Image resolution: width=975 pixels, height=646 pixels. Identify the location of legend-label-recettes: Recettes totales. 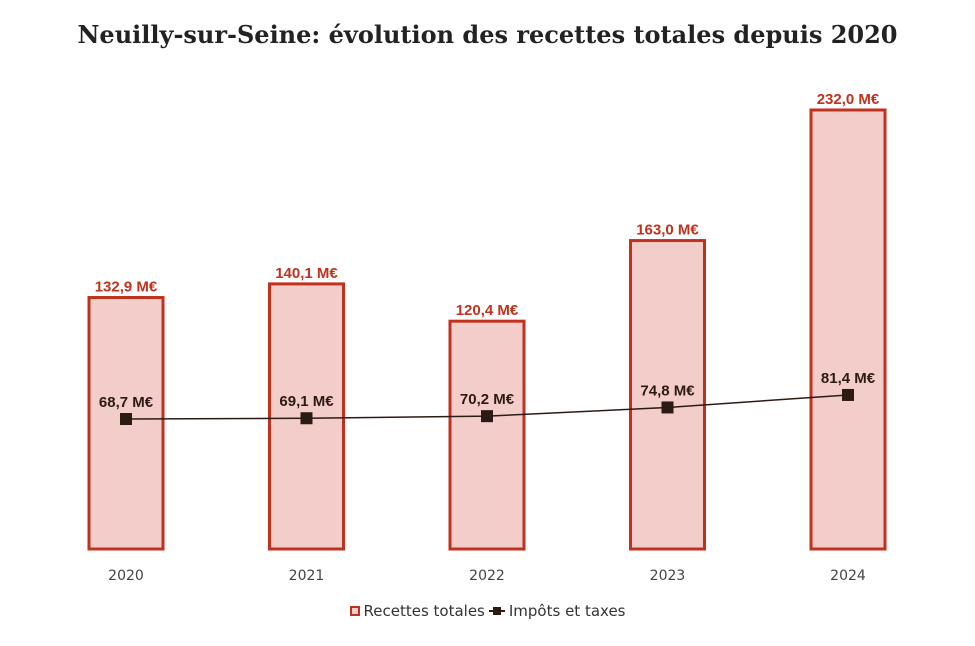
(424, 611).